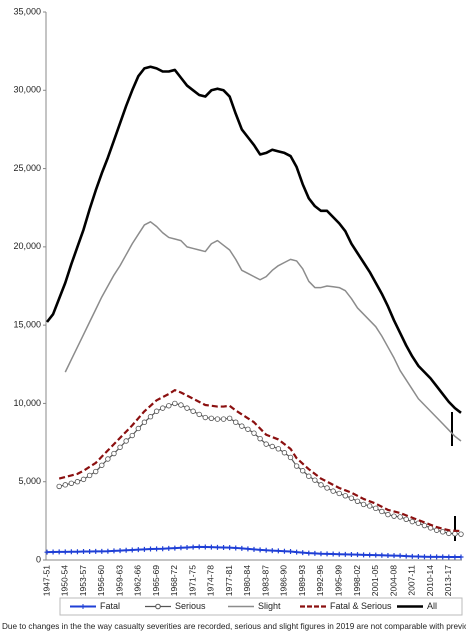 The height and width of the screenshot is (634, 466). Describe the element at coordinates (27, 403) in the screenshot. I see `y-tick-label: 10,000` at that location.